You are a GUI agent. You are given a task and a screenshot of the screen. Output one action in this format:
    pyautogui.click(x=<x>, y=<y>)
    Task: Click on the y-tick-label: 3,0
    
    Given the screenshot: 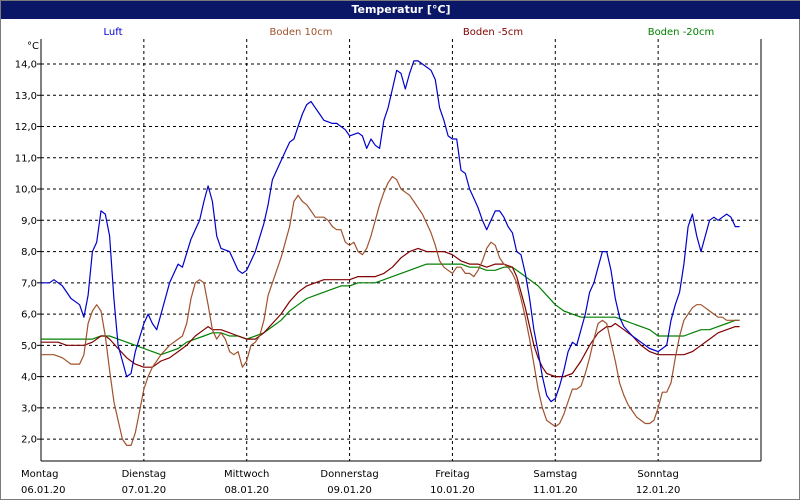 What is the action you would take?
    pyautogui.click(x=29, y=408)
    